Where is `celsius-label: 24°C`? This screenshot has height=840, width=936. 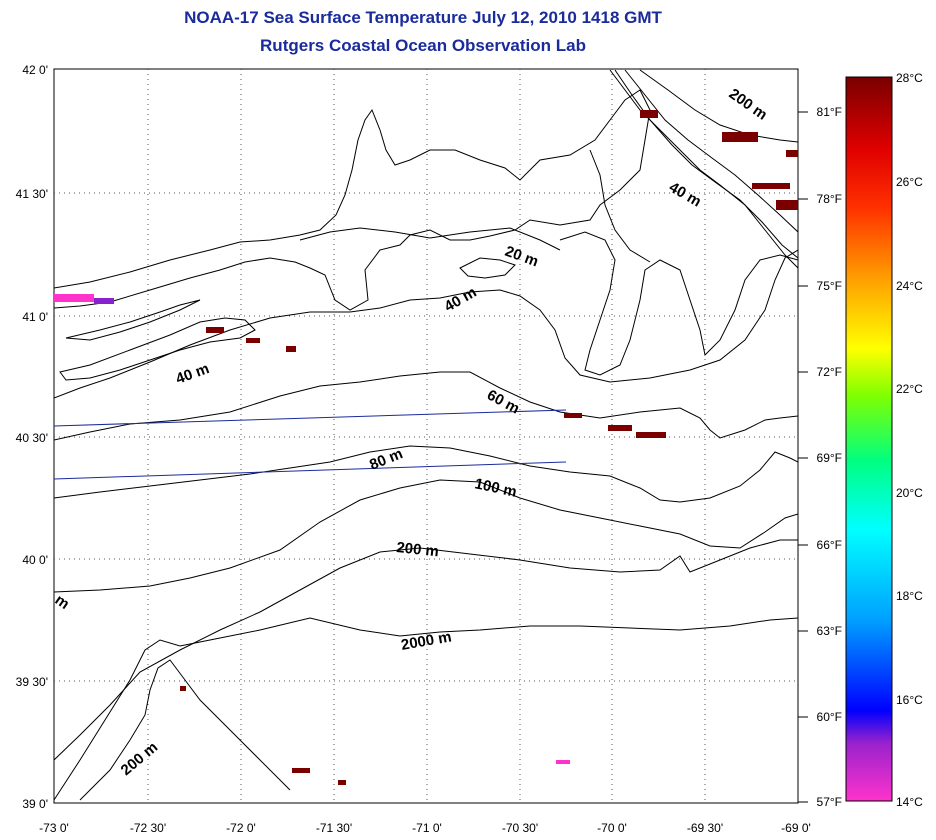
celsius-label: 24°C is located at coordinates (909, 286).